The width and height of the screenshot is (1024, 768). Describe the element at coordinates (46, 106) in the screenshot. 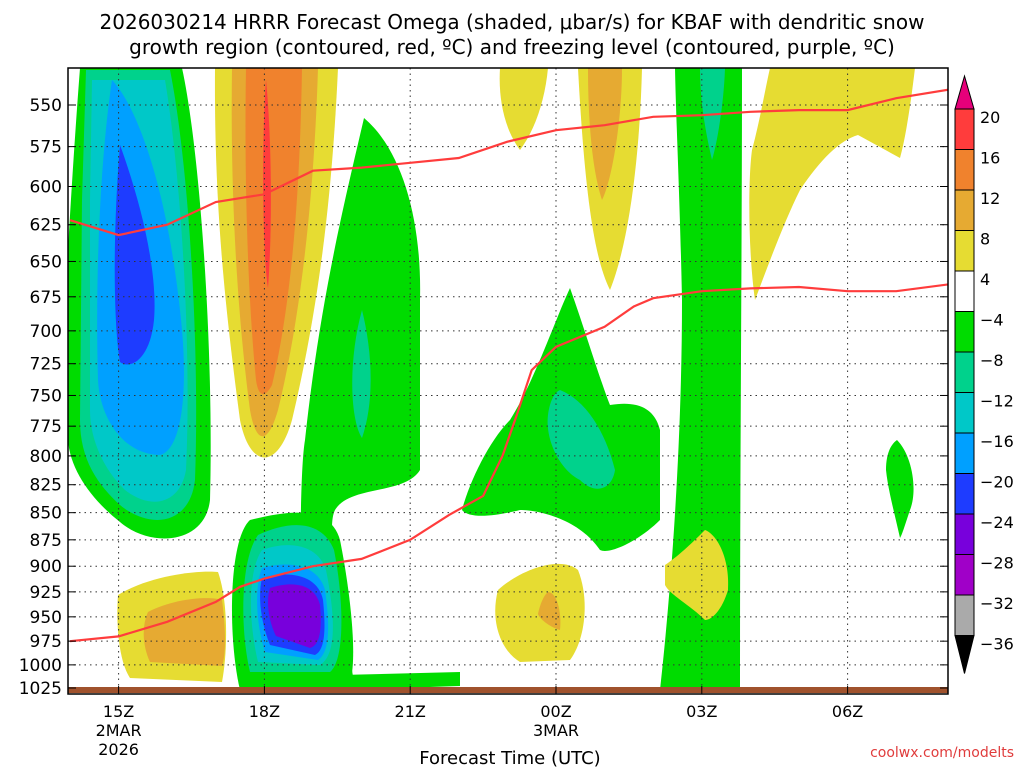

I see `y-tick-label: 550` at that location.